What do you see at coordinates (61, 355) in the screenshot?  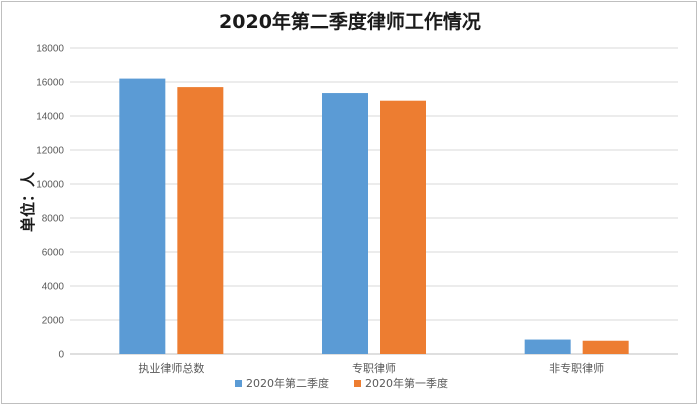 I see `y-tick-label: 0` at bounding box center [61, 355].